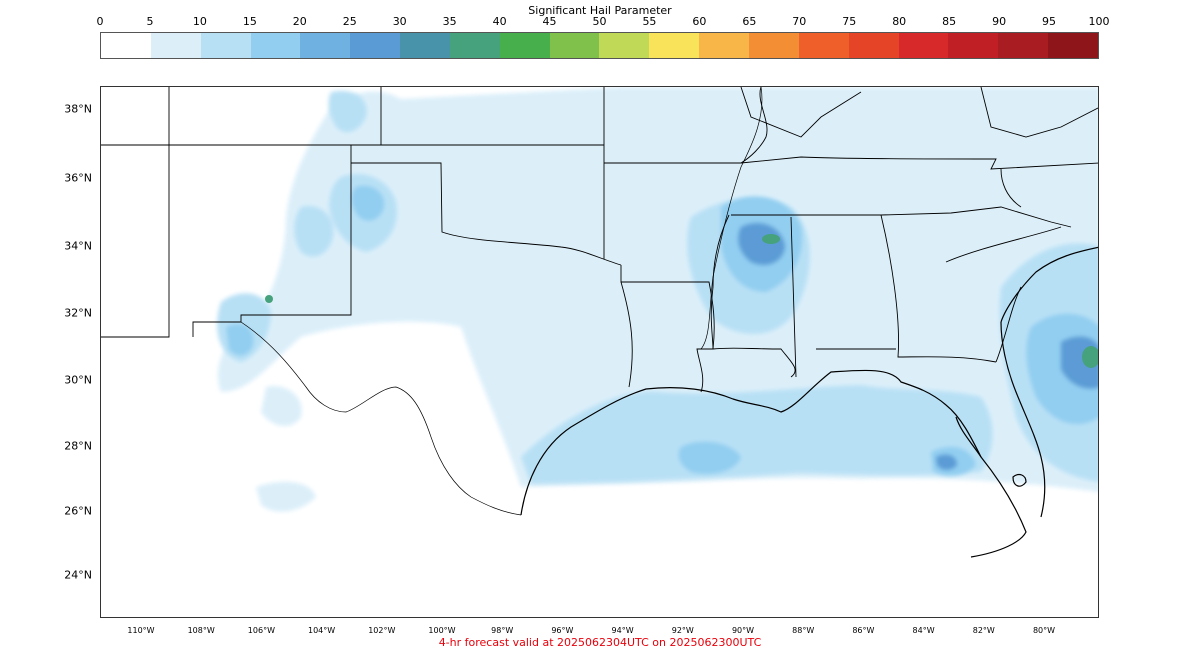 This screenshot has height=650, width=1200. What do you see at coordinates (849, 21) in the screenshot?
I see `colorbar-tick-label: 75` at bounding box center [849, 21].